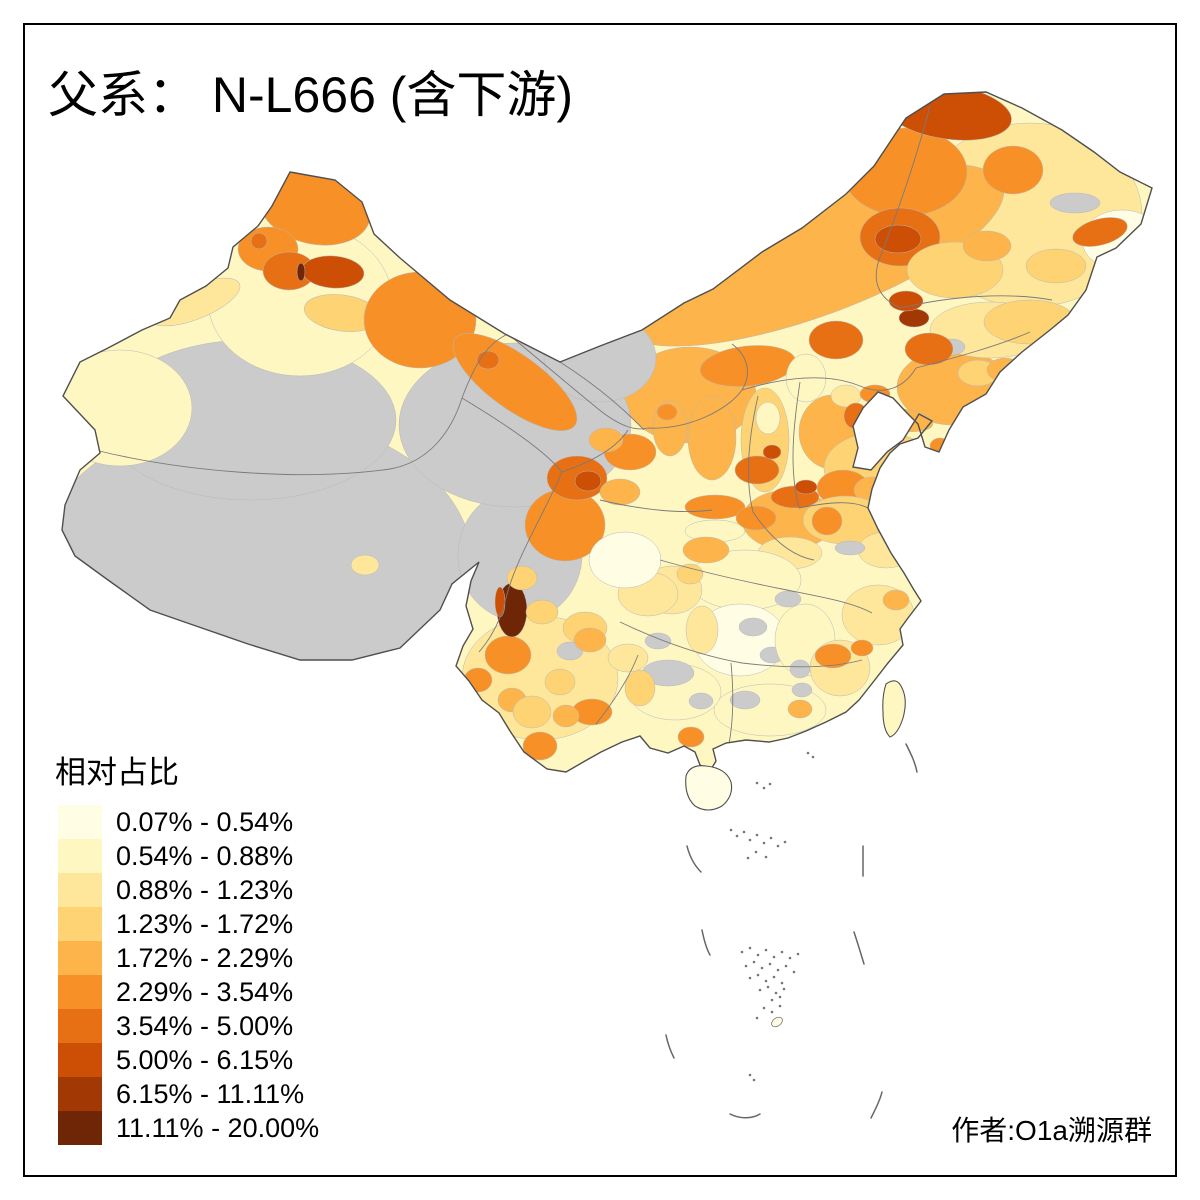 The height and width of the screenshot is (1200, 1200). I want to click on legend-swatches, so click(80, 975).